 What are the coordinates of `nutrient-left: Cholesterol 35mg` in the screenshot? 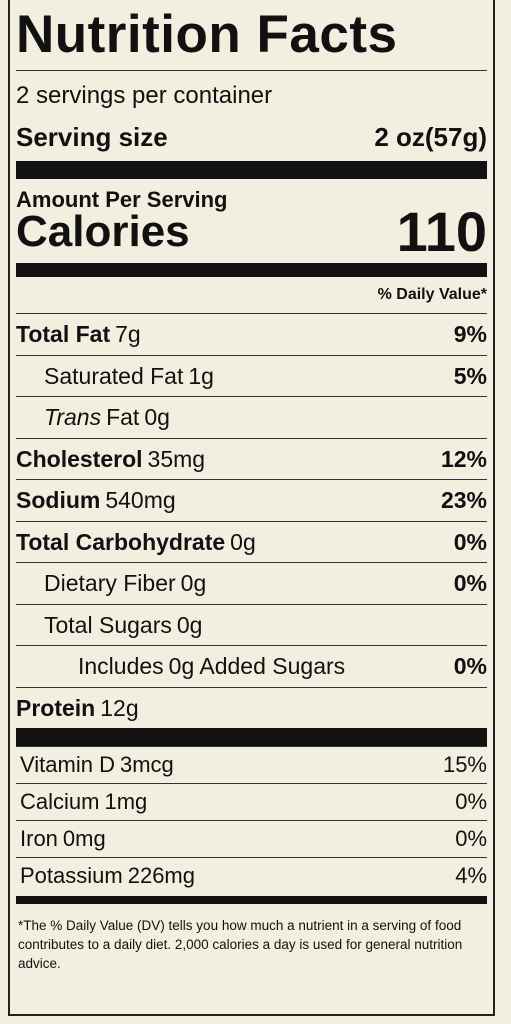 It's located at (110, 459).